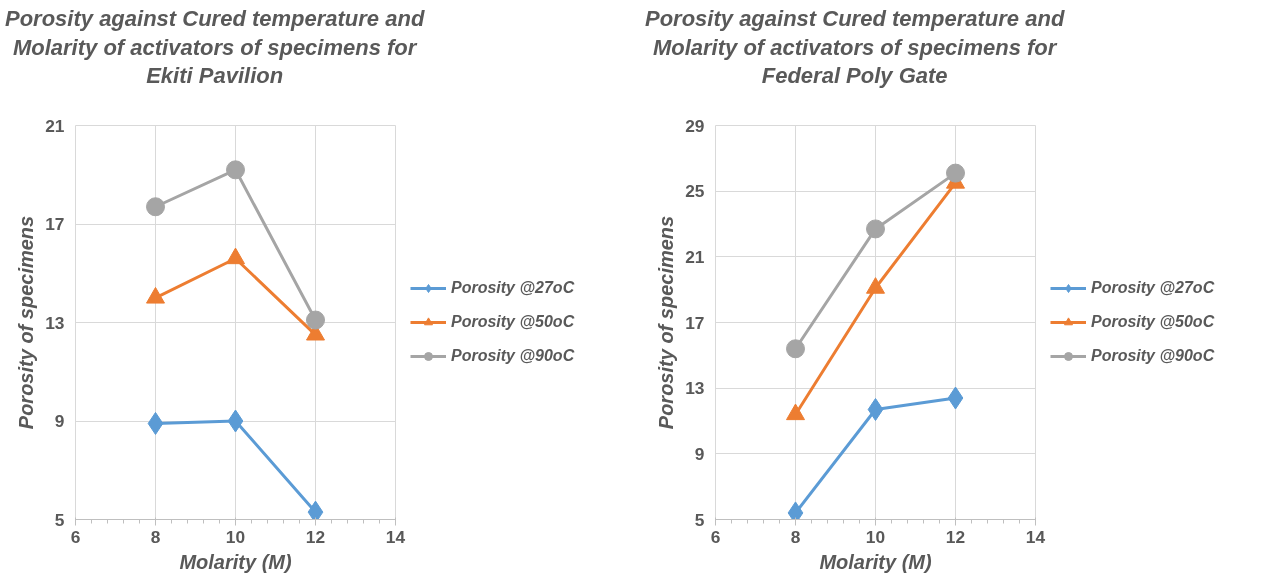 The height and width of the screenshot is (583, 1266). What do you see at coordinates (215, 48) in the screenshot?
I see `chart-title: Porosity against Cured temperature and Molarity of activators of specimens for Ekiti Pavilion` at bounding box center [215, 48].